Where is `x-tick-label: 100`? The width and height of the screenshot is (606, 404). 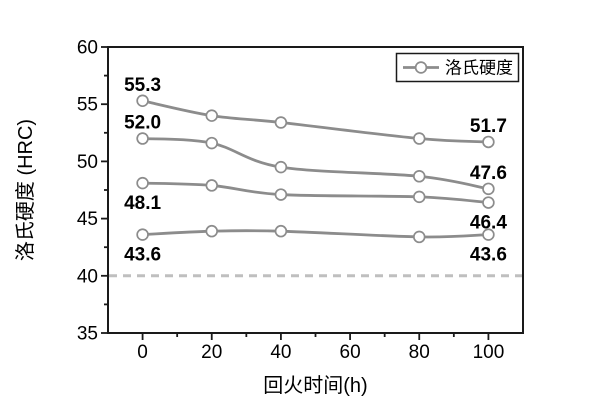
x-tick-label: 100 is located at coordinates (489, 352).